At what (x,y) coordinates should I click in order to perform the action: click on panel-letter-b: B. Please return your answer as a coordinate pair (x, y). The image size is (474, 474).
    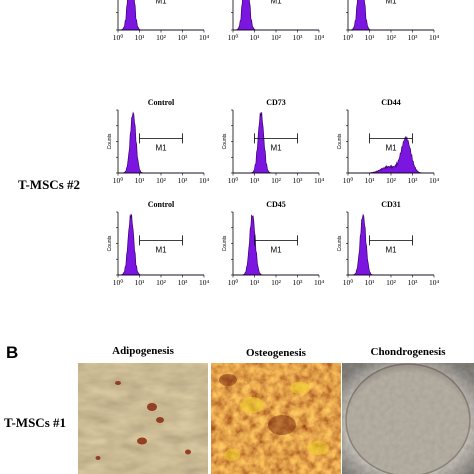
    Looking at the image, I should click on (12, 352).